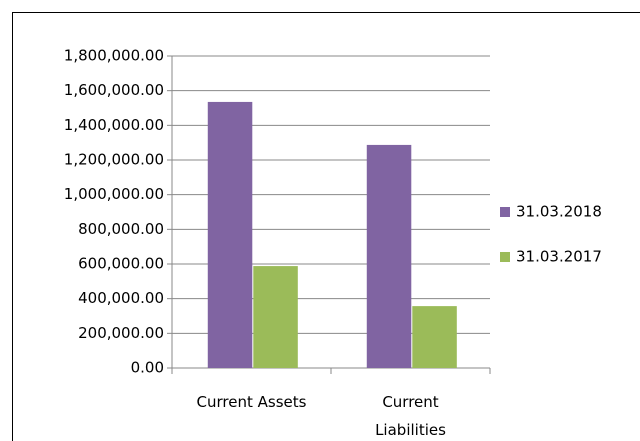 The width and height of the screenshot is (640, 441). I want to click on y-tick-label: 400,000.00, so click(121, 298).